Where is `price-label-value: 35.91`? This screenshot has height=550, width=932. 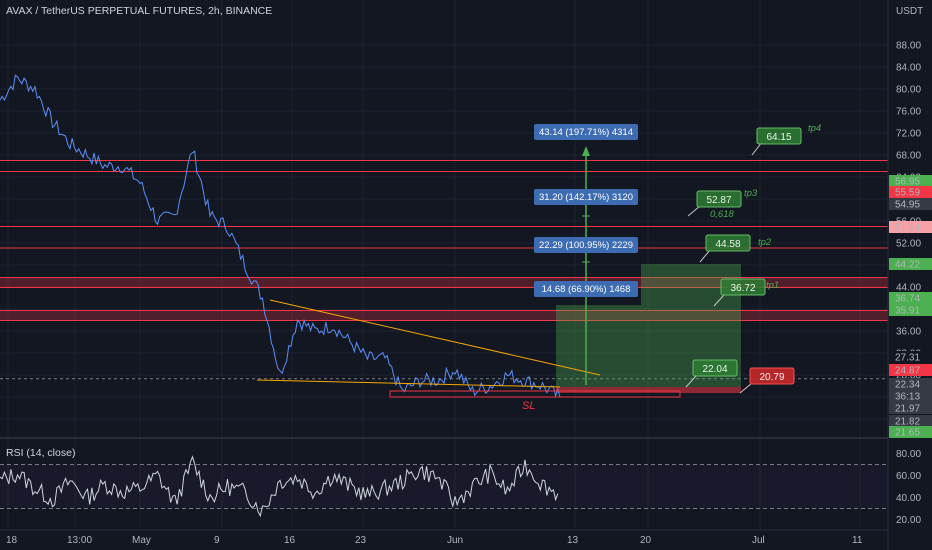 price-label-value: 35.91 is located at coordinates (907, 311).